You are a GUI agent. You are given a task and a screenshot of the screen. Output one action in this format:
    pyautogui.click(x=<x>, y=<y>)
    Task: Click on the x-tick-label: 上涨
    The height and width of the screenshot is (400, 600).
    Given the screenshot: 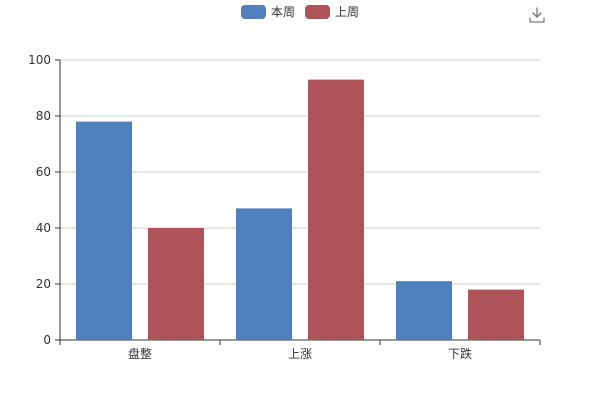 What is the action you would take?
    pyautogui.click(x=300, y=353)
    